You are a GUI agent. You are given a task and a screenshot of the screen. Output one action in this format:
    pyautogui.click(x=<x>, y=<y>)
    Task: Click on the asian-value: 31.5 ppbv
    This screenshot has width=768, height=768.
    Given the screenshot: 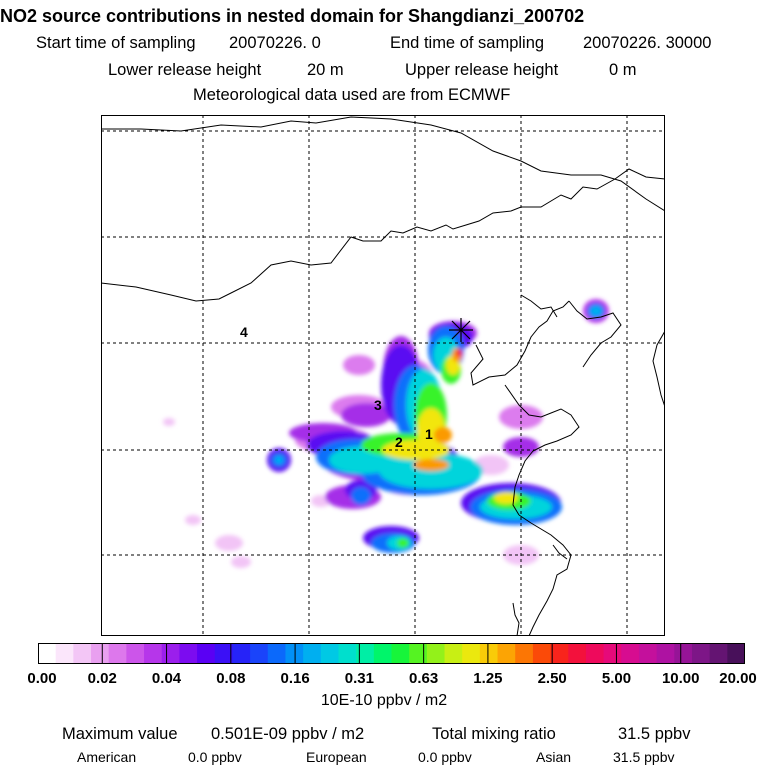 What is the action you would take?
    pyautogui.click(x=644, y=757)
    